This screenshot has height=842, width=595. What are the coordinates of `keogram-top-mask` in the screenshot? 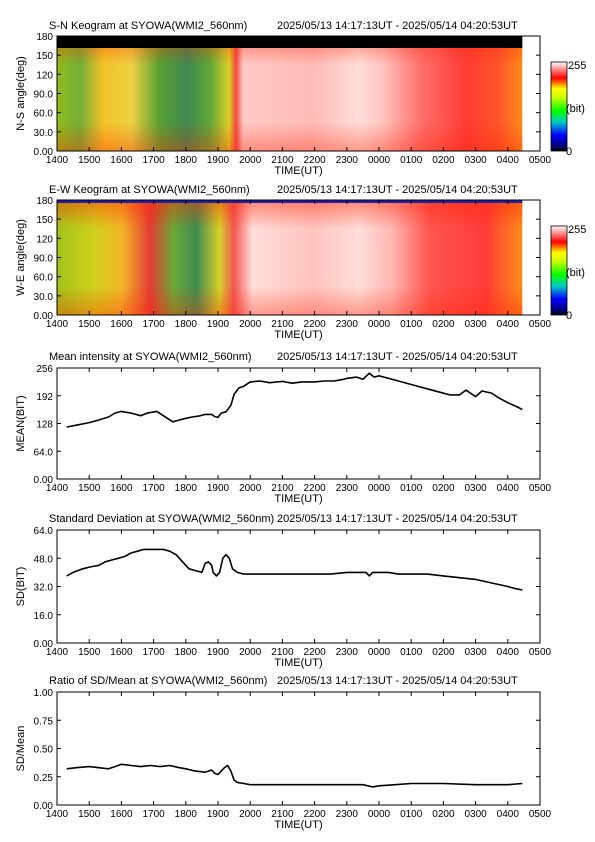 It's located at (290, 201).